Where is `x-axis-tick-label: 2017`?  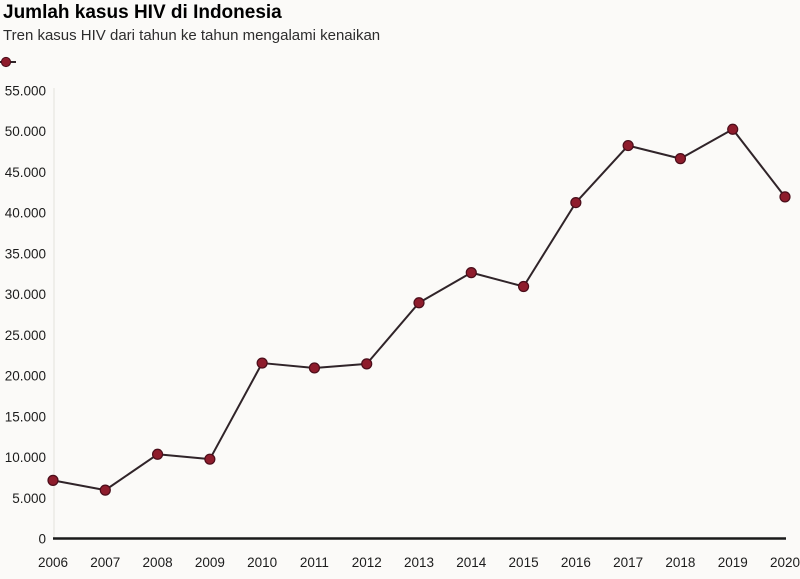 x-axis-tick-label: 2017 is located at coordinates (628, 562).